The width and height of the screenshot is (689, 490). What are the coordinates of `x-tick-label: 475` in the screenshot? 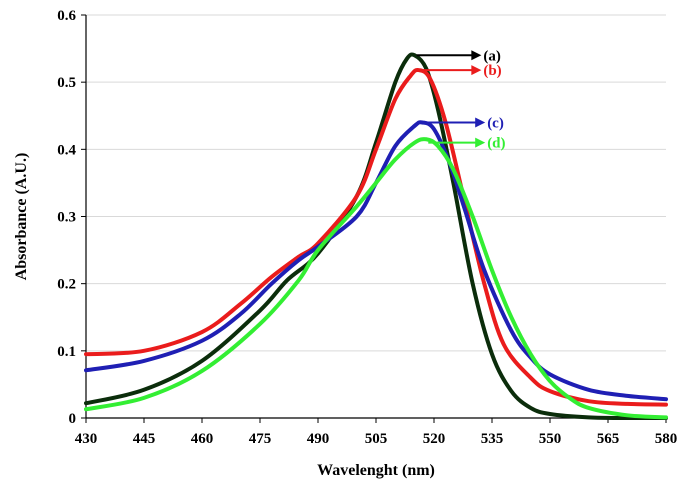 It's located at (260, 439).